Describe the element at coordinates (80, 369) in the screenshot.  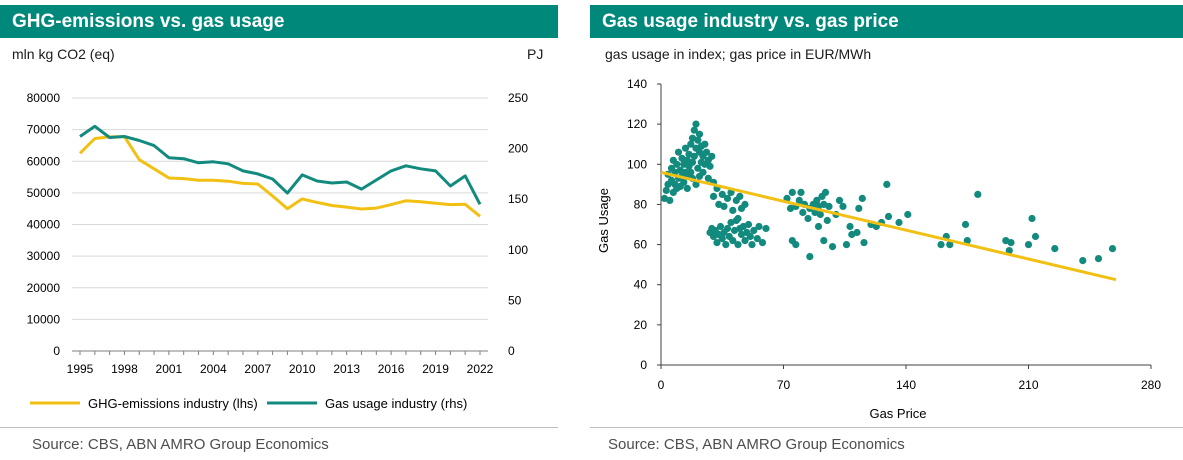
I see `x-tick-label: 1995` at that location.